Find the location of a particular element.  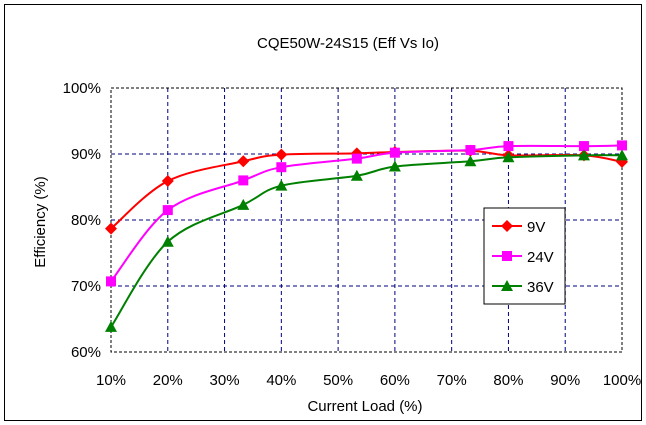

x-tick-label: 50% is located at coordinates (338, 380).